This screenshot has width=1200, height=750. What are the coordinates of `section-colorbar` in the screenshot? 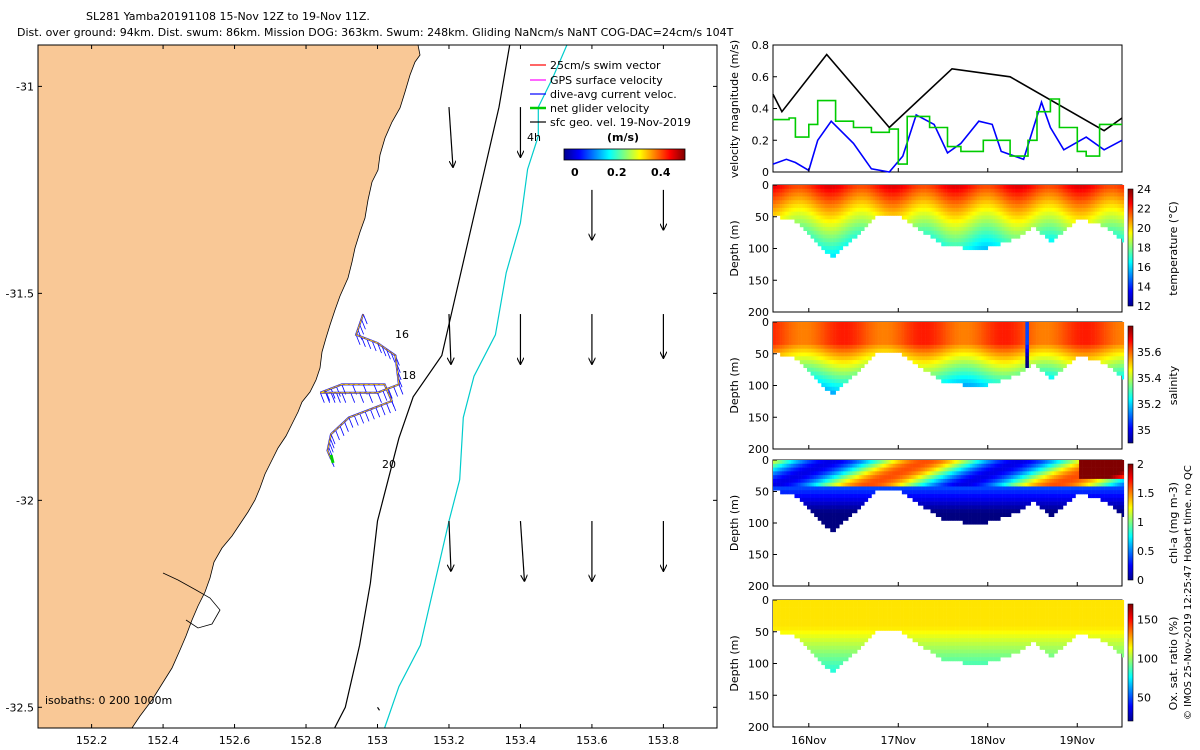 It's located at (1130, 247).